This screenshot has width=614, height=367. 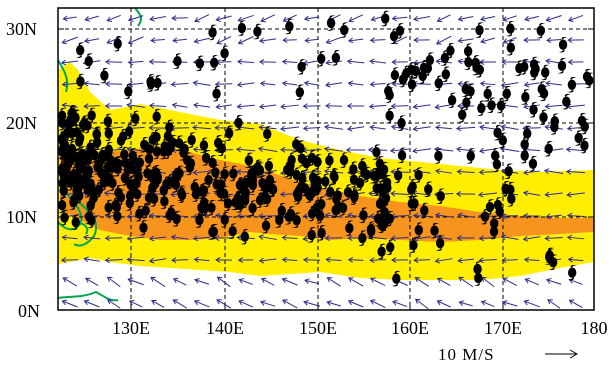 I want to click on lon-label-140e: 140E, so click(x=225, y=328).